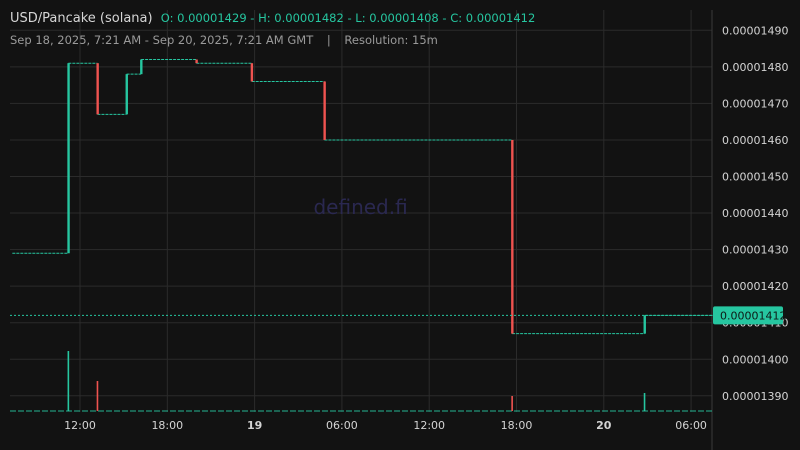 The image size is (800, 450). I want to click on high-value: 0.00001482, so click(309, 18).